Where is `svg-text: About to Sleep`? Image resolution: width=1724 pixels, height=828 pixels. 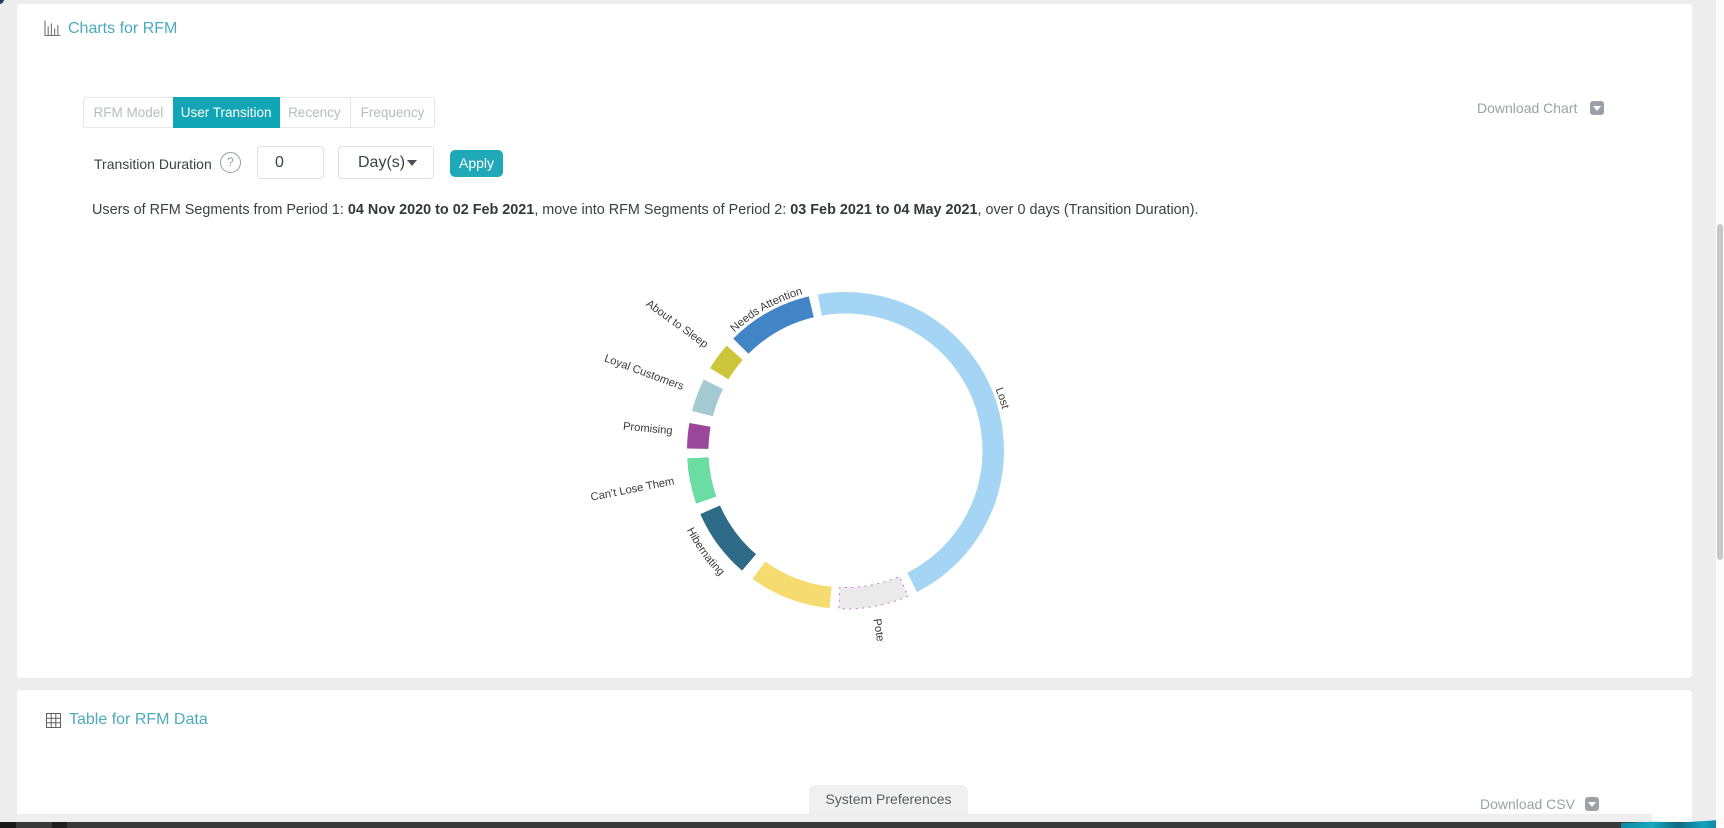 svg-text: About to Sleep is located at coordinates (677, 324).